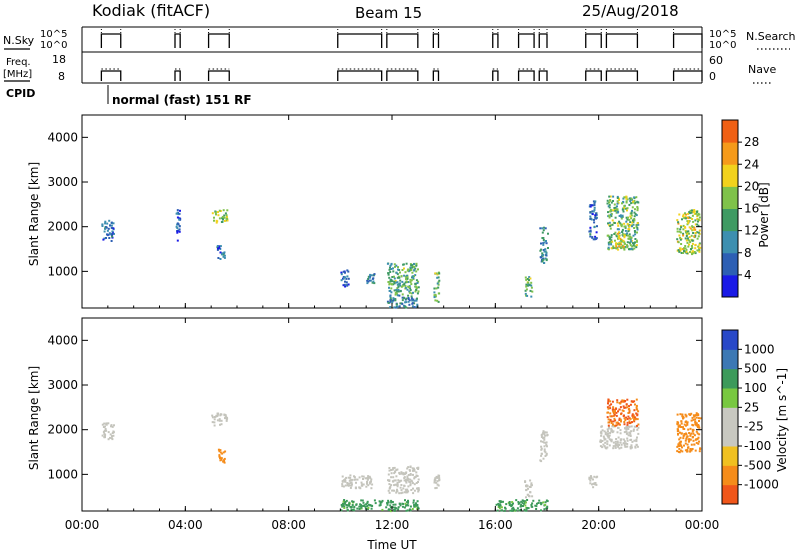 Image resolution: width=800 pixels, height=554 pixels. I want to click on operation-strip-traces, so click(401, 55).